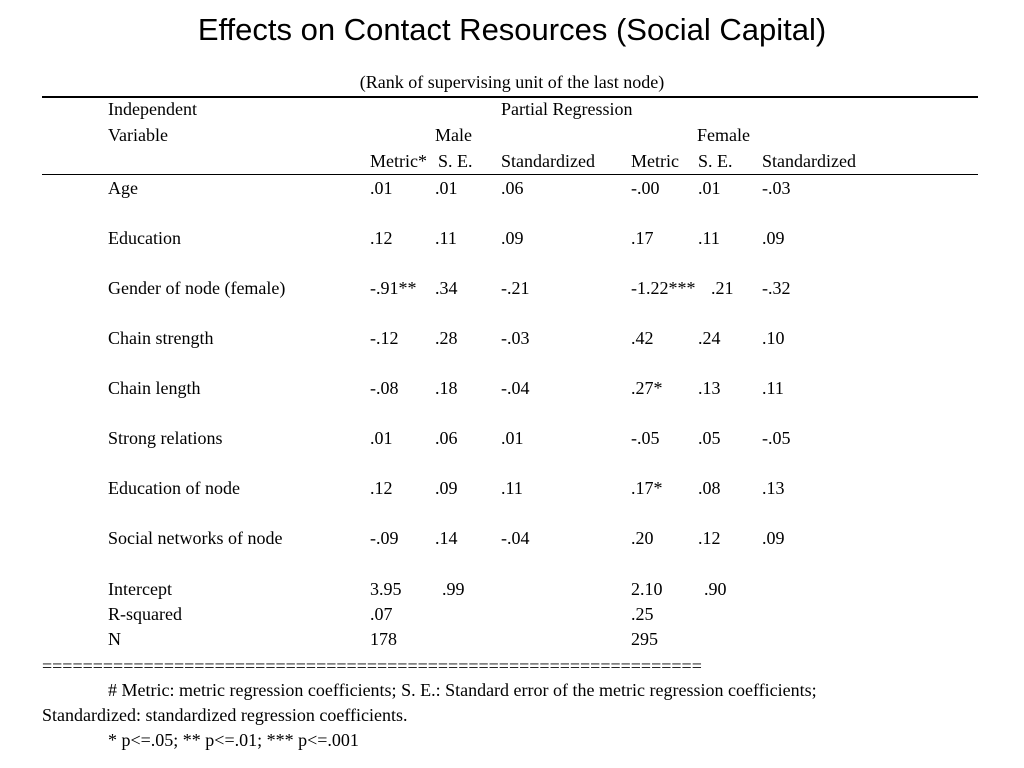 The height and width of the screenshot is (768, 1024). What do you see at coordinates (663, 288) in the screenshot?
I see `female-metric: -1.22***` at bounding box center [663, 288].